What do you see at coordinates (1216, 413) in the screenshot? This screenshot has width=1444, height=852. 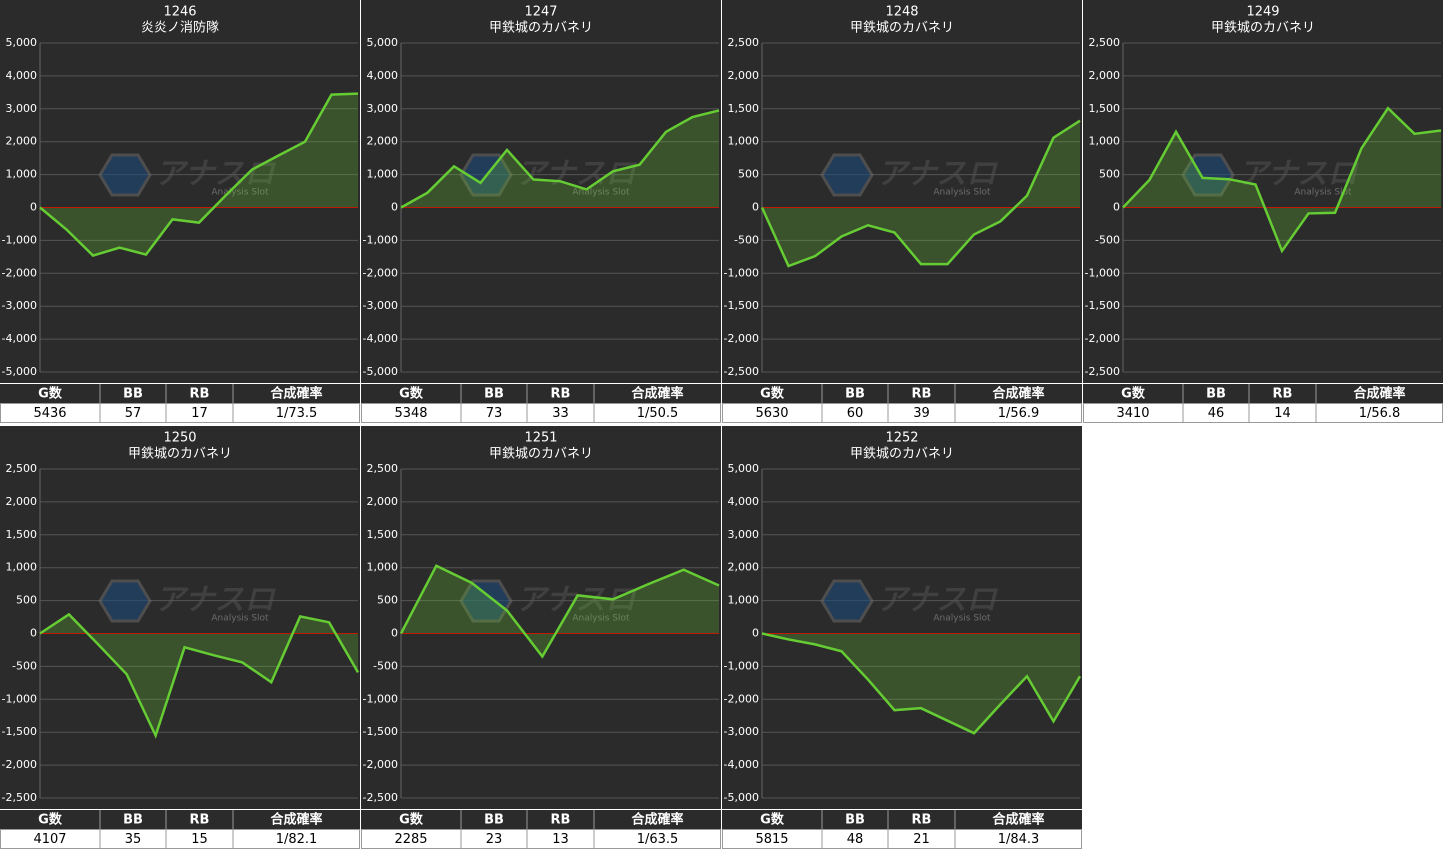 I see `table-cell: 46` at bounding box center [1216, 413].